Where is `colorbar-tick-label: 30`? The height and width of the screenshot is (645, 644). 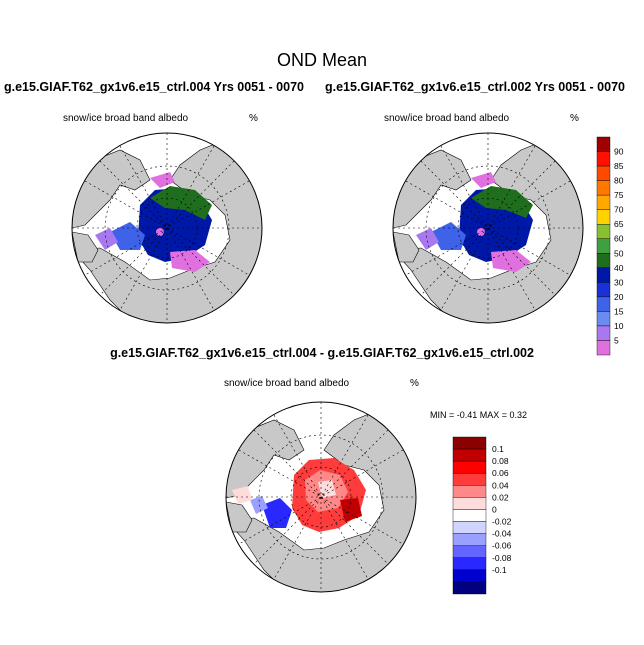 colorbar-tick-label: 30 is located at coordinates (619, 282).